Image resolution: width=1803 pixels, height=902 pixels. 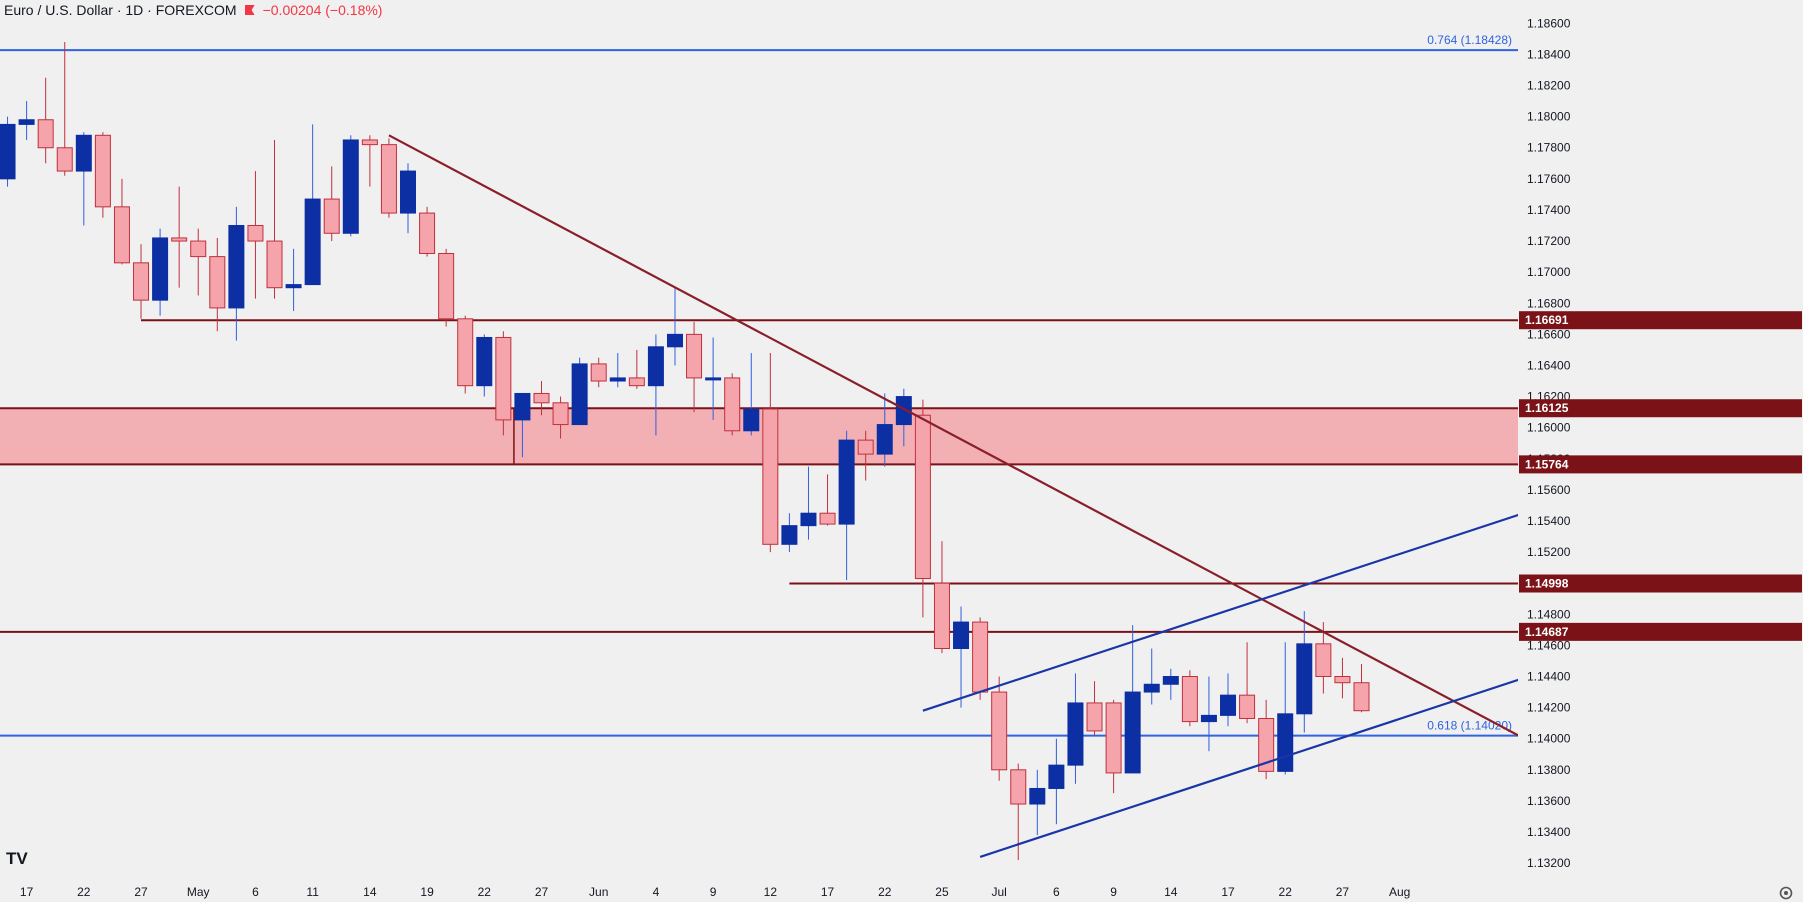 I want to click on y-tick-label: 1.16800, so click(x=1549, y=303).